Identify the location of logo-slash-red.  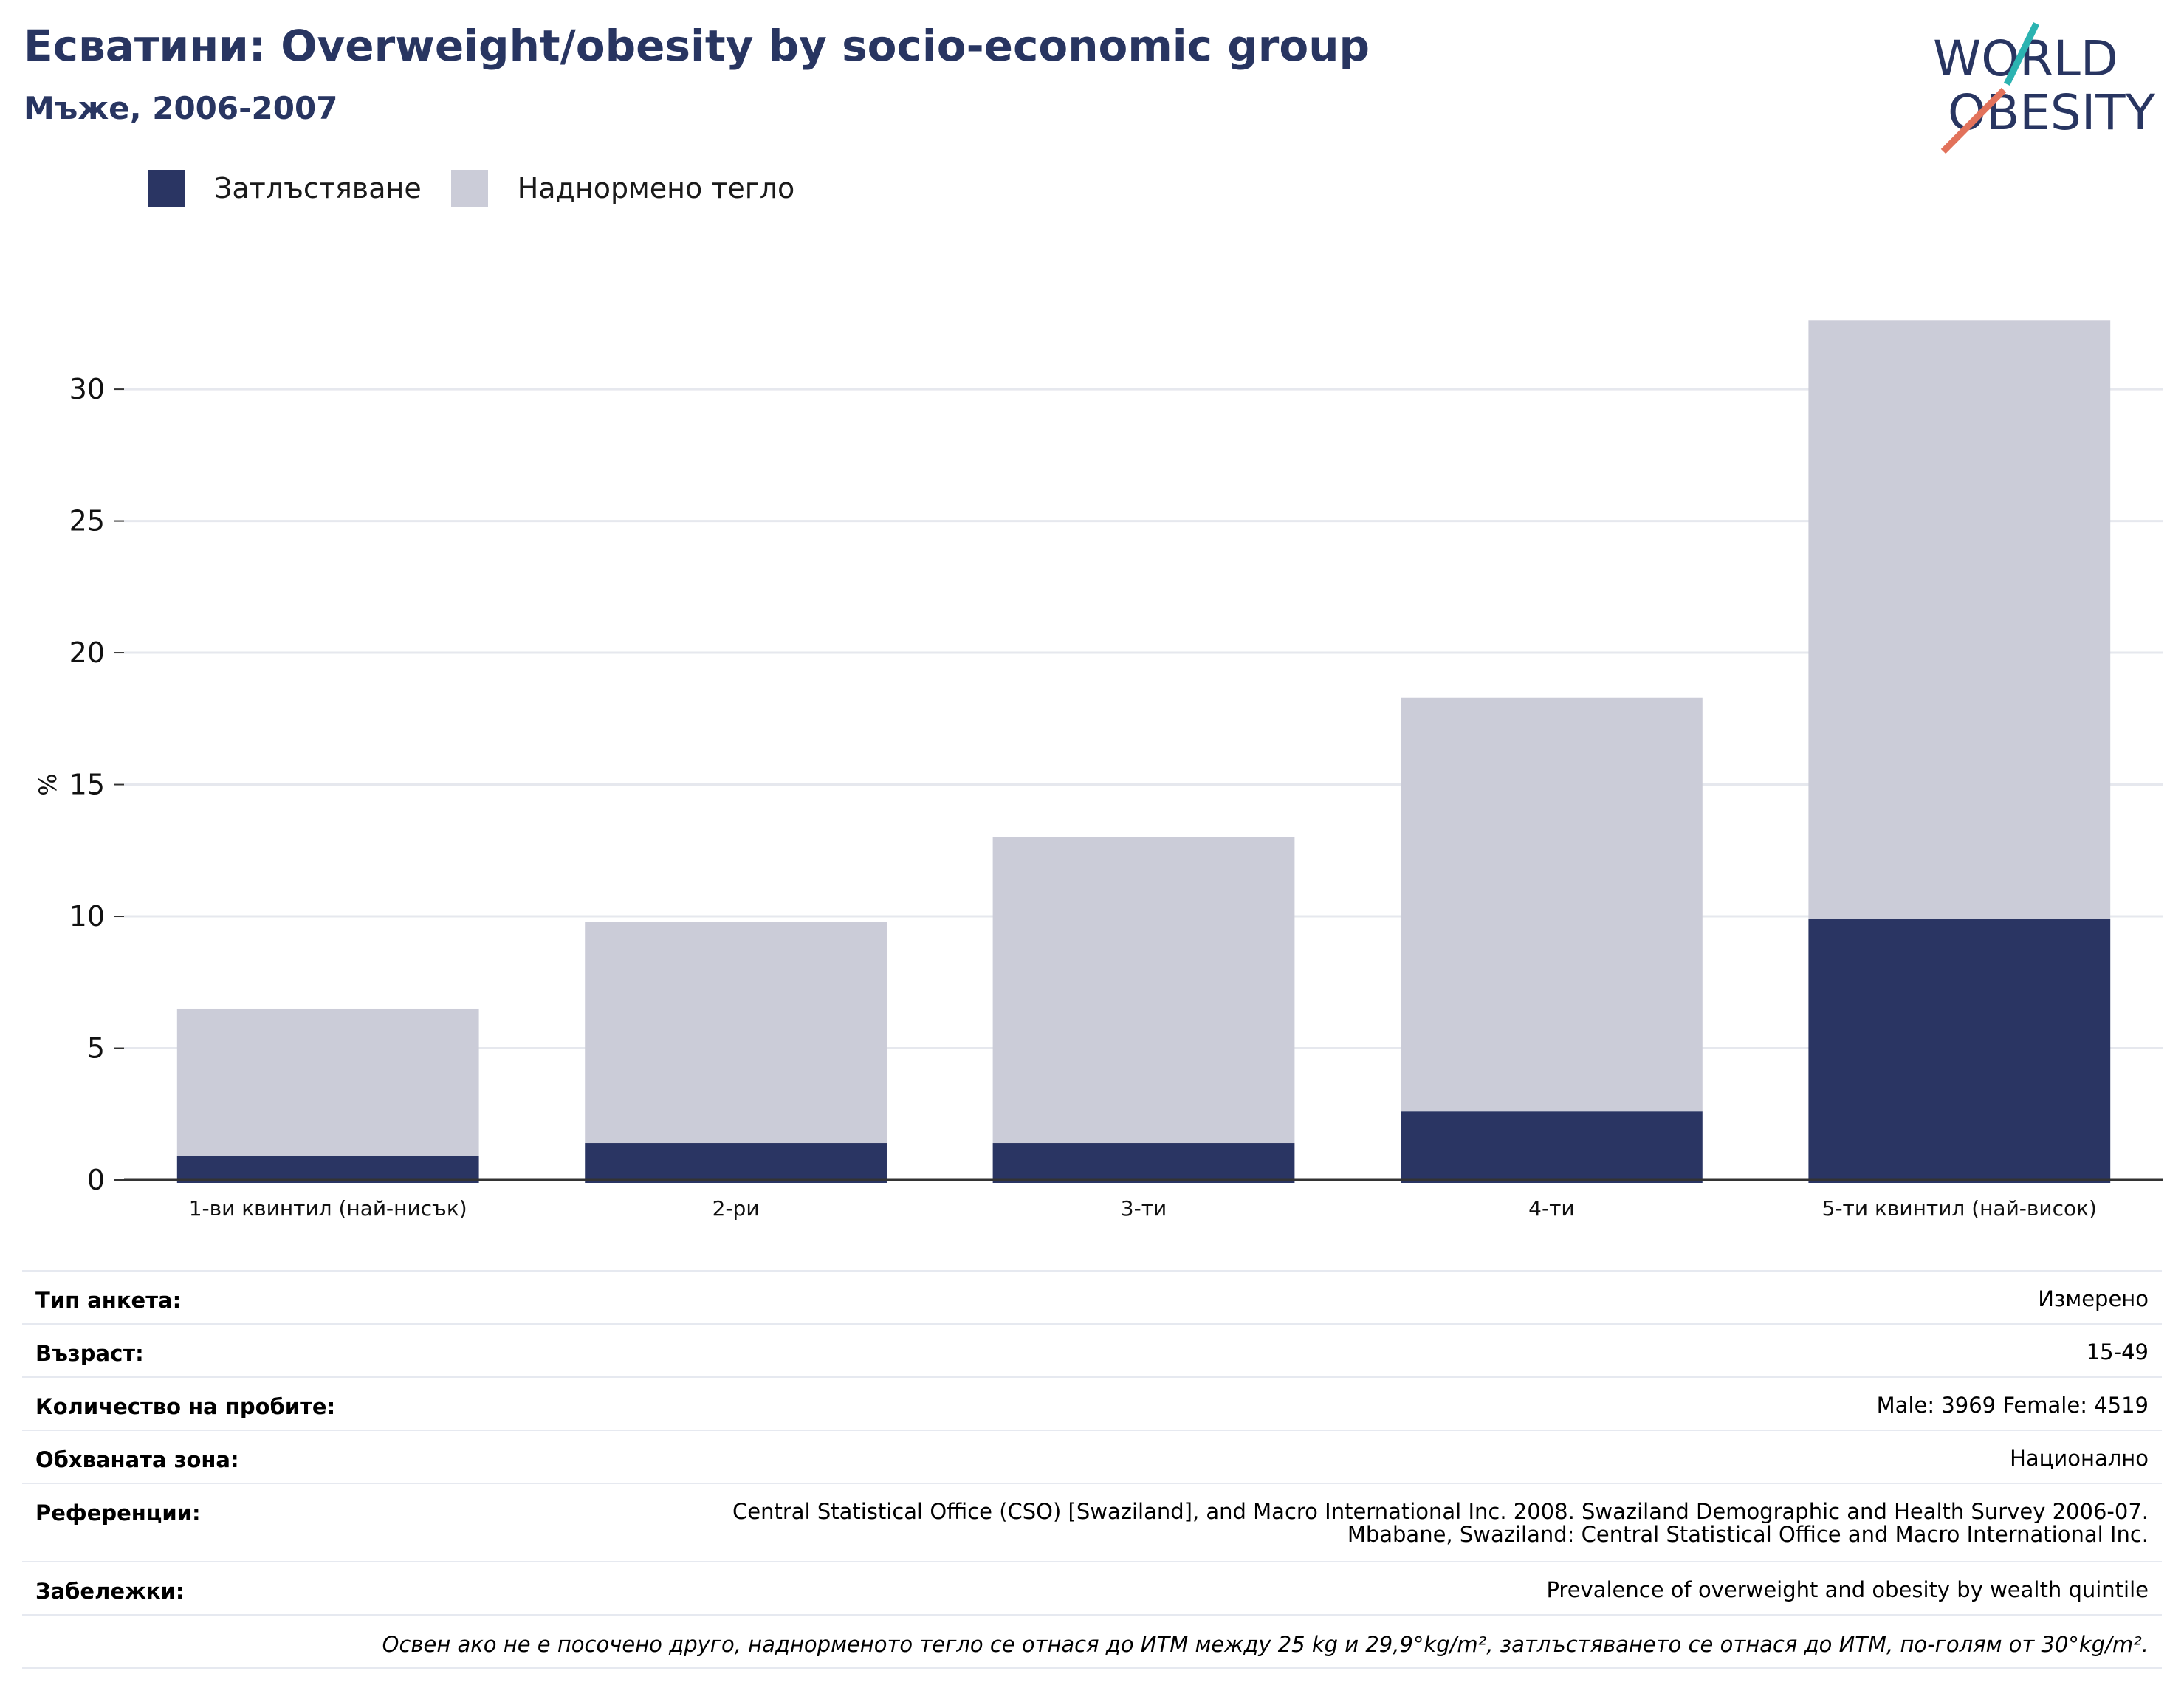
(1974, 120).